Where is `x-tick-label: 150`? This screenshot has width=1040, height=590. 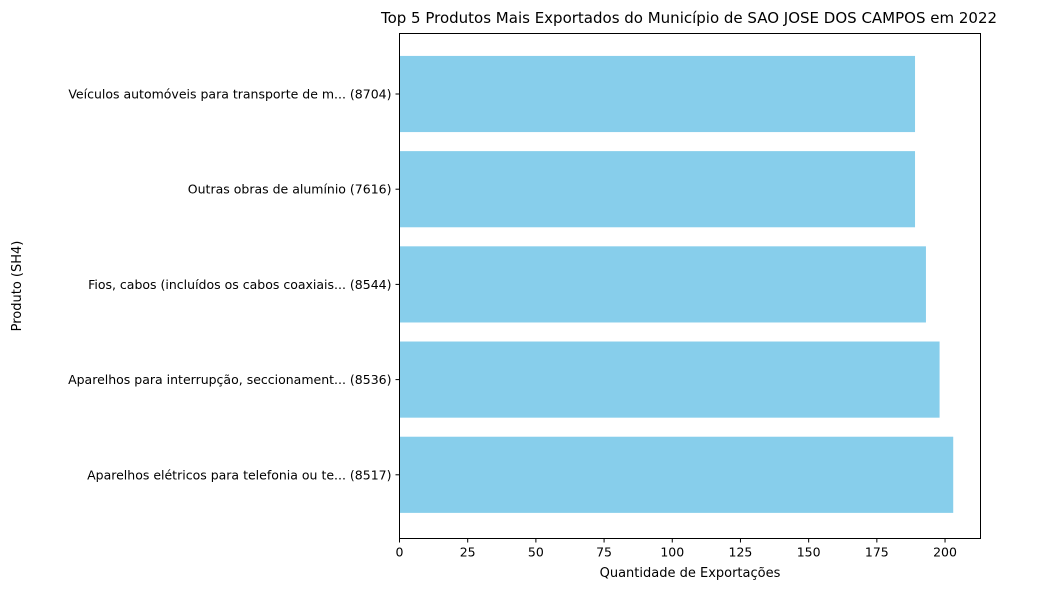 x-tick-label: 150 is located at coordinates (809, 552).